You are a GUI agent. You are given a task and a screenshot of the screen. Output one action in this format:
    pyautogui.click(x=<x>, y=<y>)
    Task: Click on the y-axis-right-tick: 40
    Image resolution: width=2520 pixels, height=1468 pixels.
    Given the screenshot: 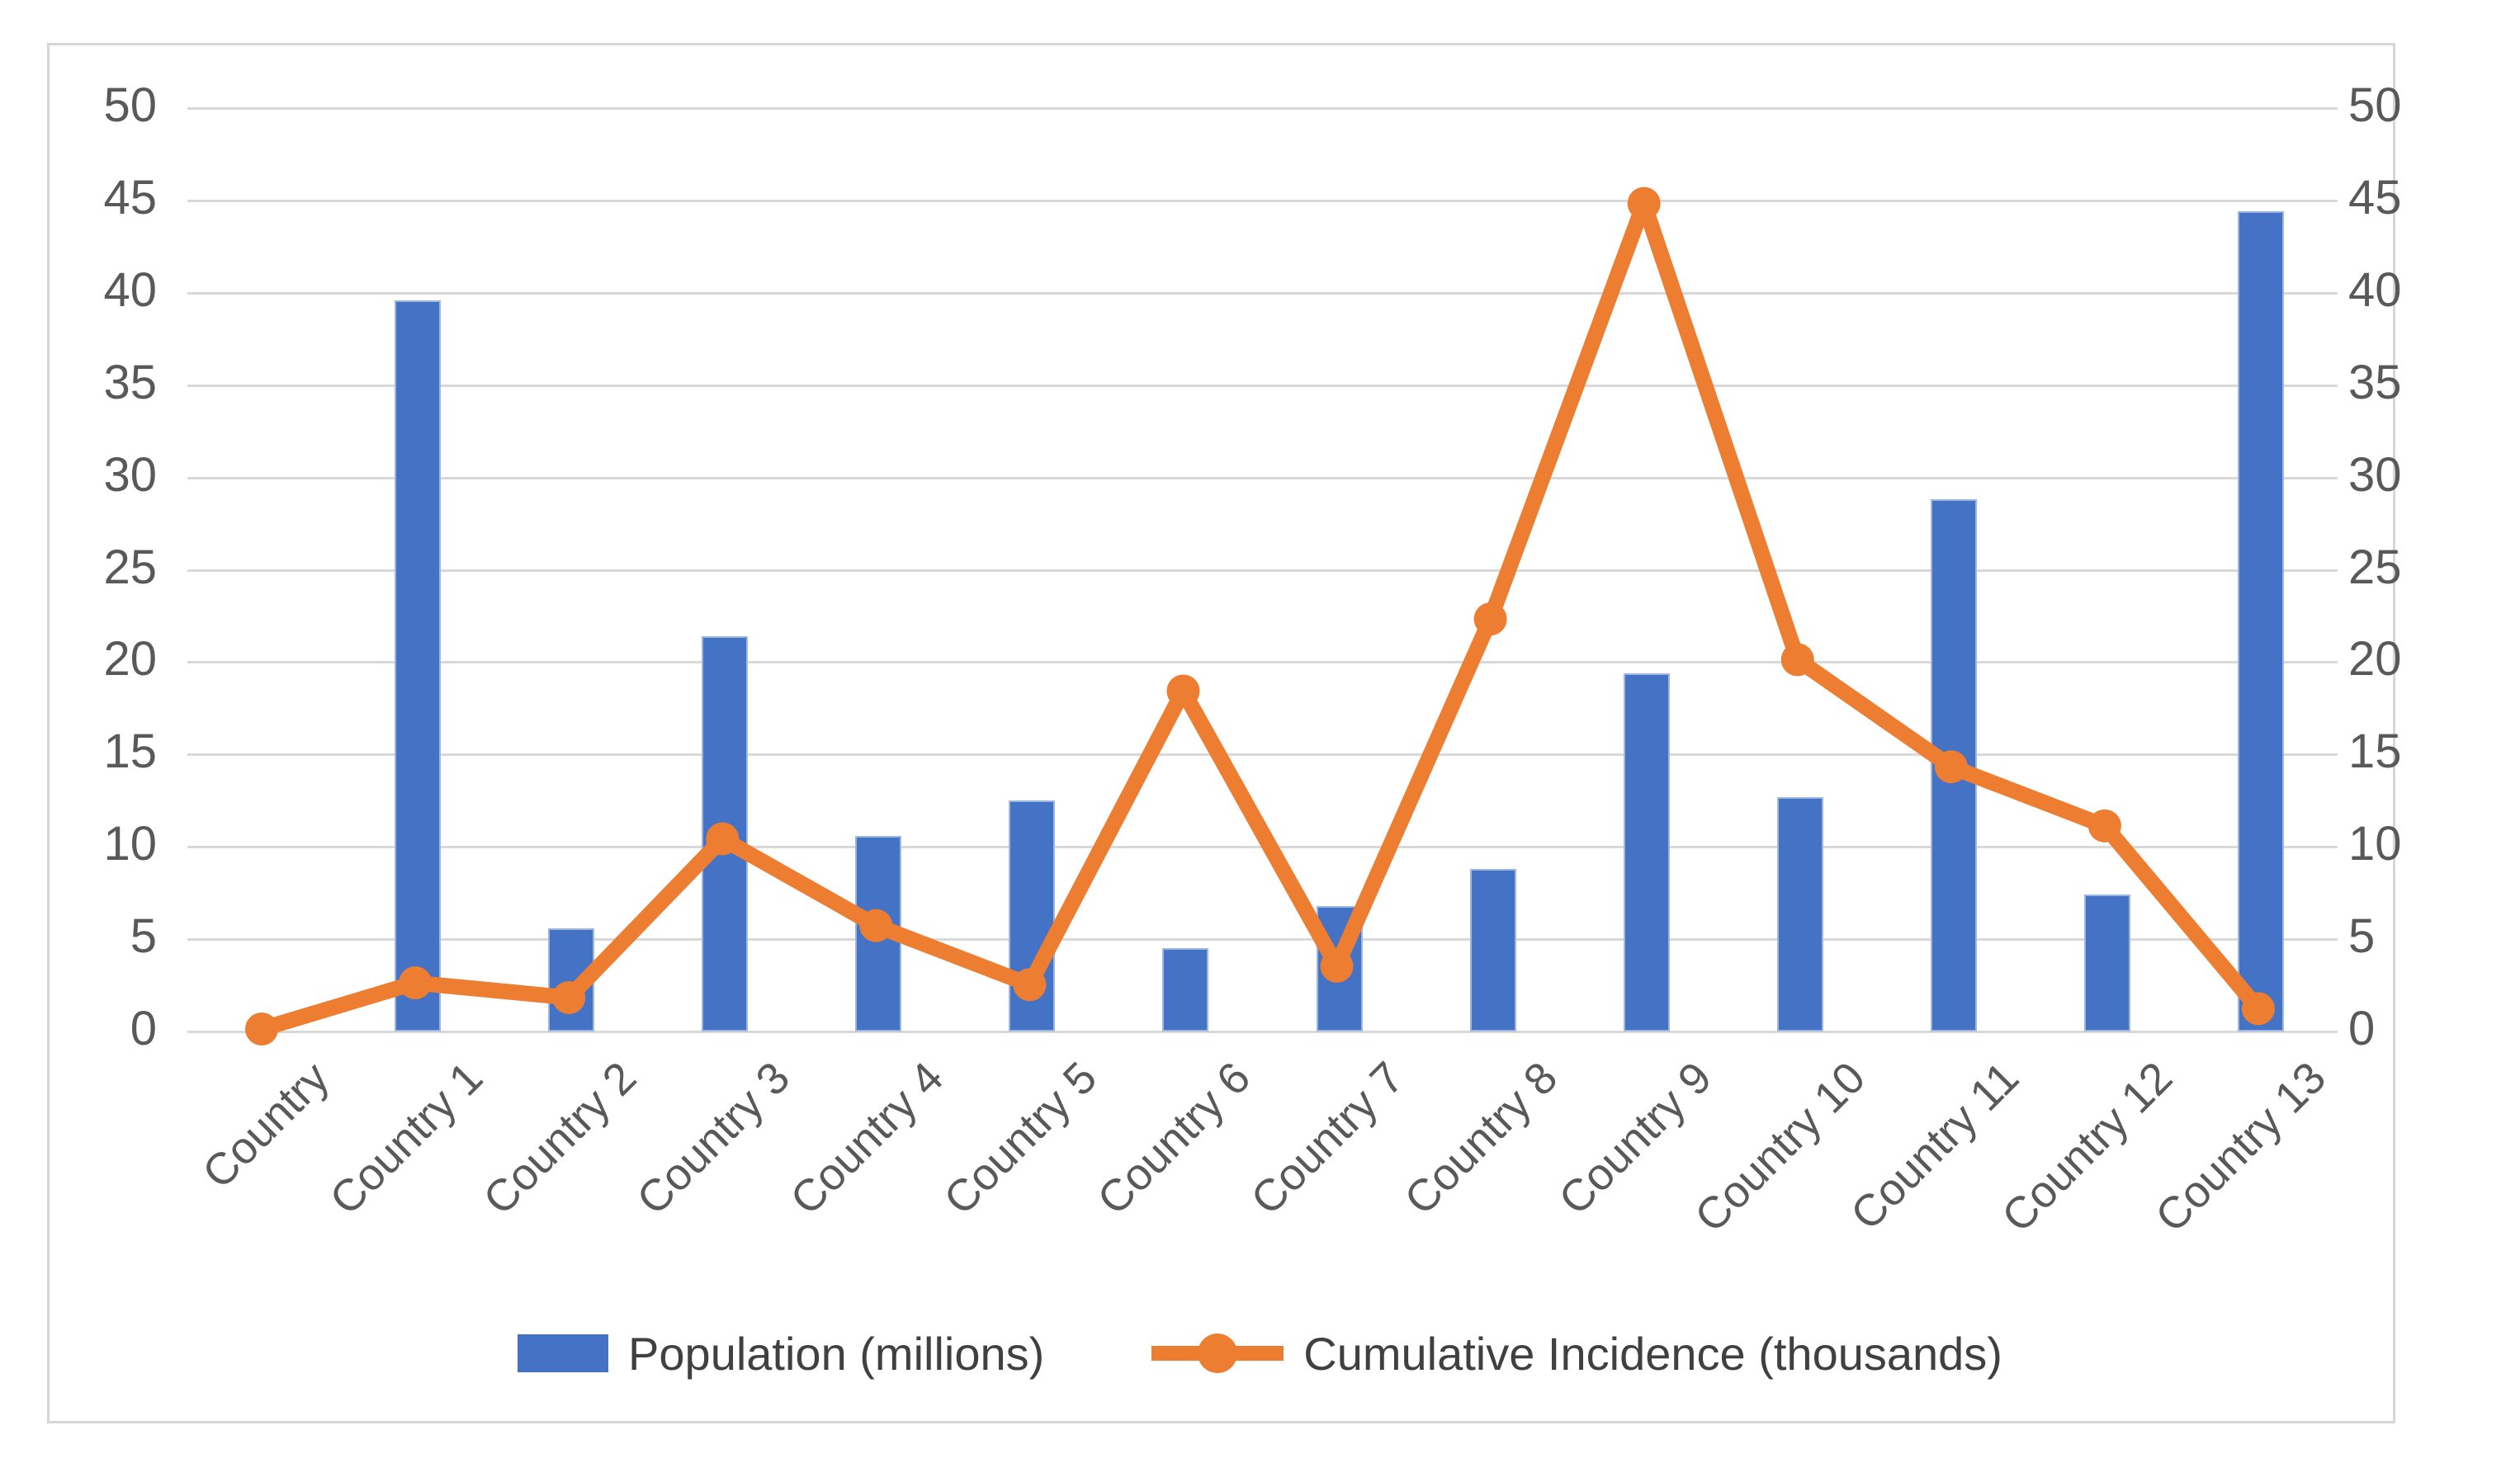 What is the action you would take?
    pyautogui.click(x=2375, y=289)
    